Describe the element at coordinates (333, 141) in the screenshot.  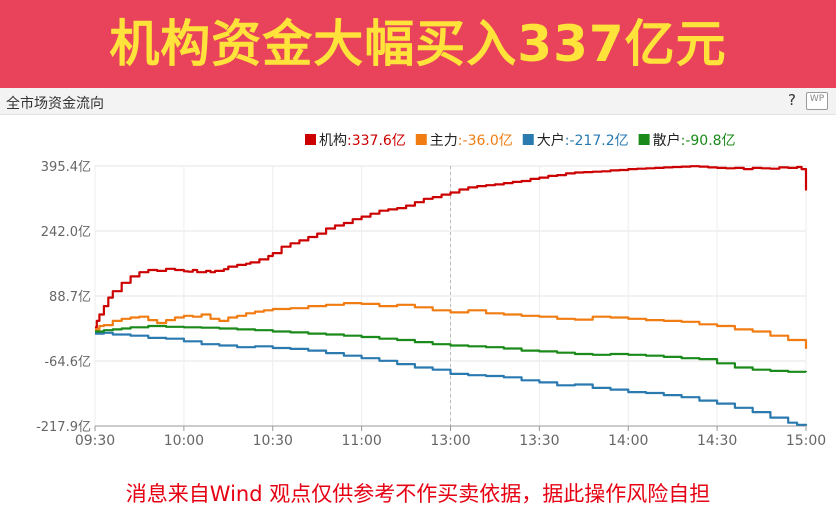
I see `legend-name: 机构` at that location.